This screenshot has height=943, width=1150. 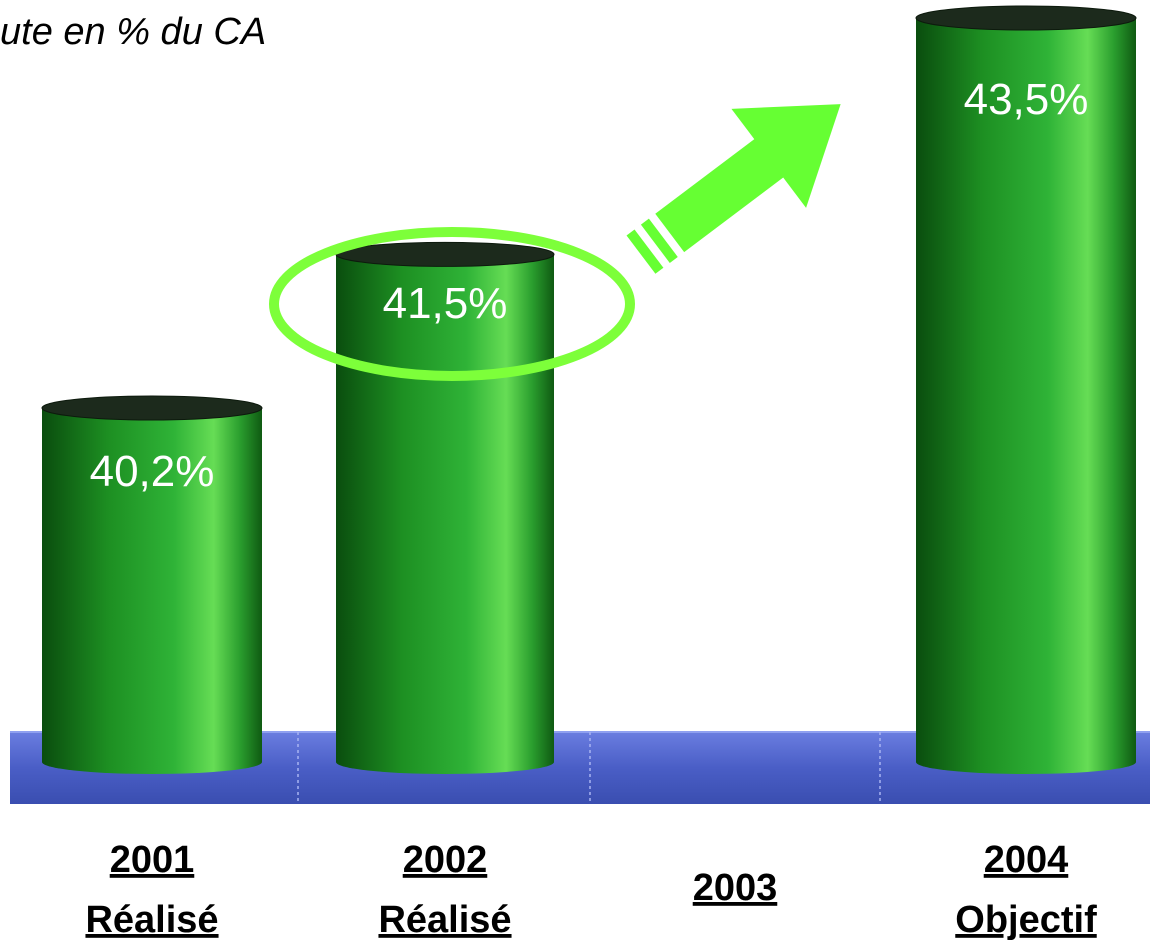 What do you see at coordinates (1026, 99) in the screenshot?
I see `value-label: 43,5%` at bounding box center [1026, 99].